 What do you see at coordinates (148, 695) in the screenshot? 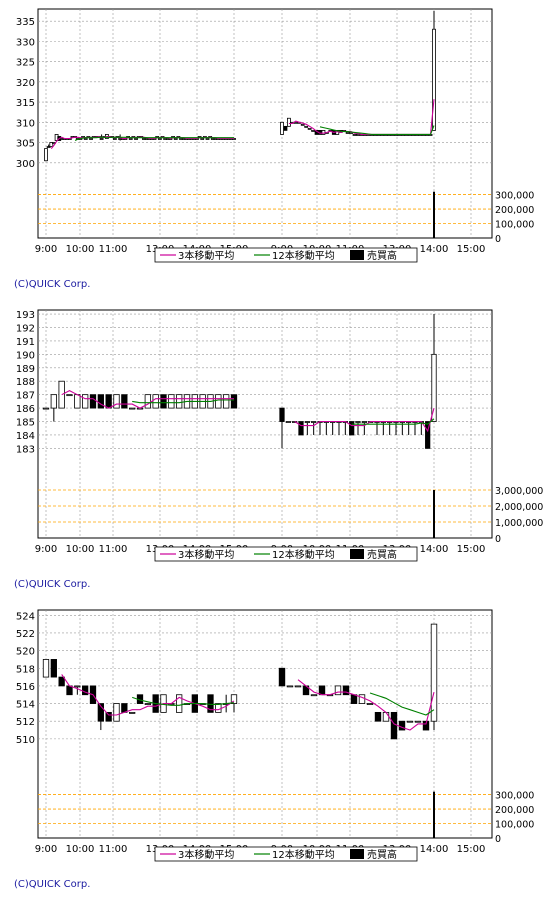
I see `ma3-line` at bounding box center [148, 695].